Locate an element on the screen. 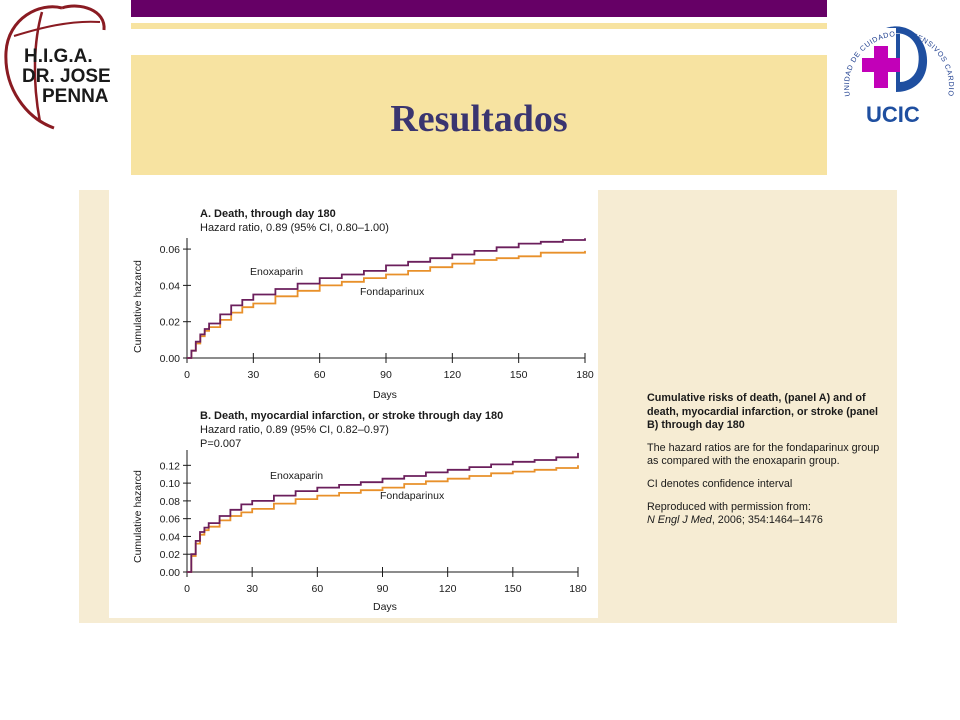 This screenshot has height=720, width=960. panel-b-x-tick-label: 60 is located at coordinates (317, 589).